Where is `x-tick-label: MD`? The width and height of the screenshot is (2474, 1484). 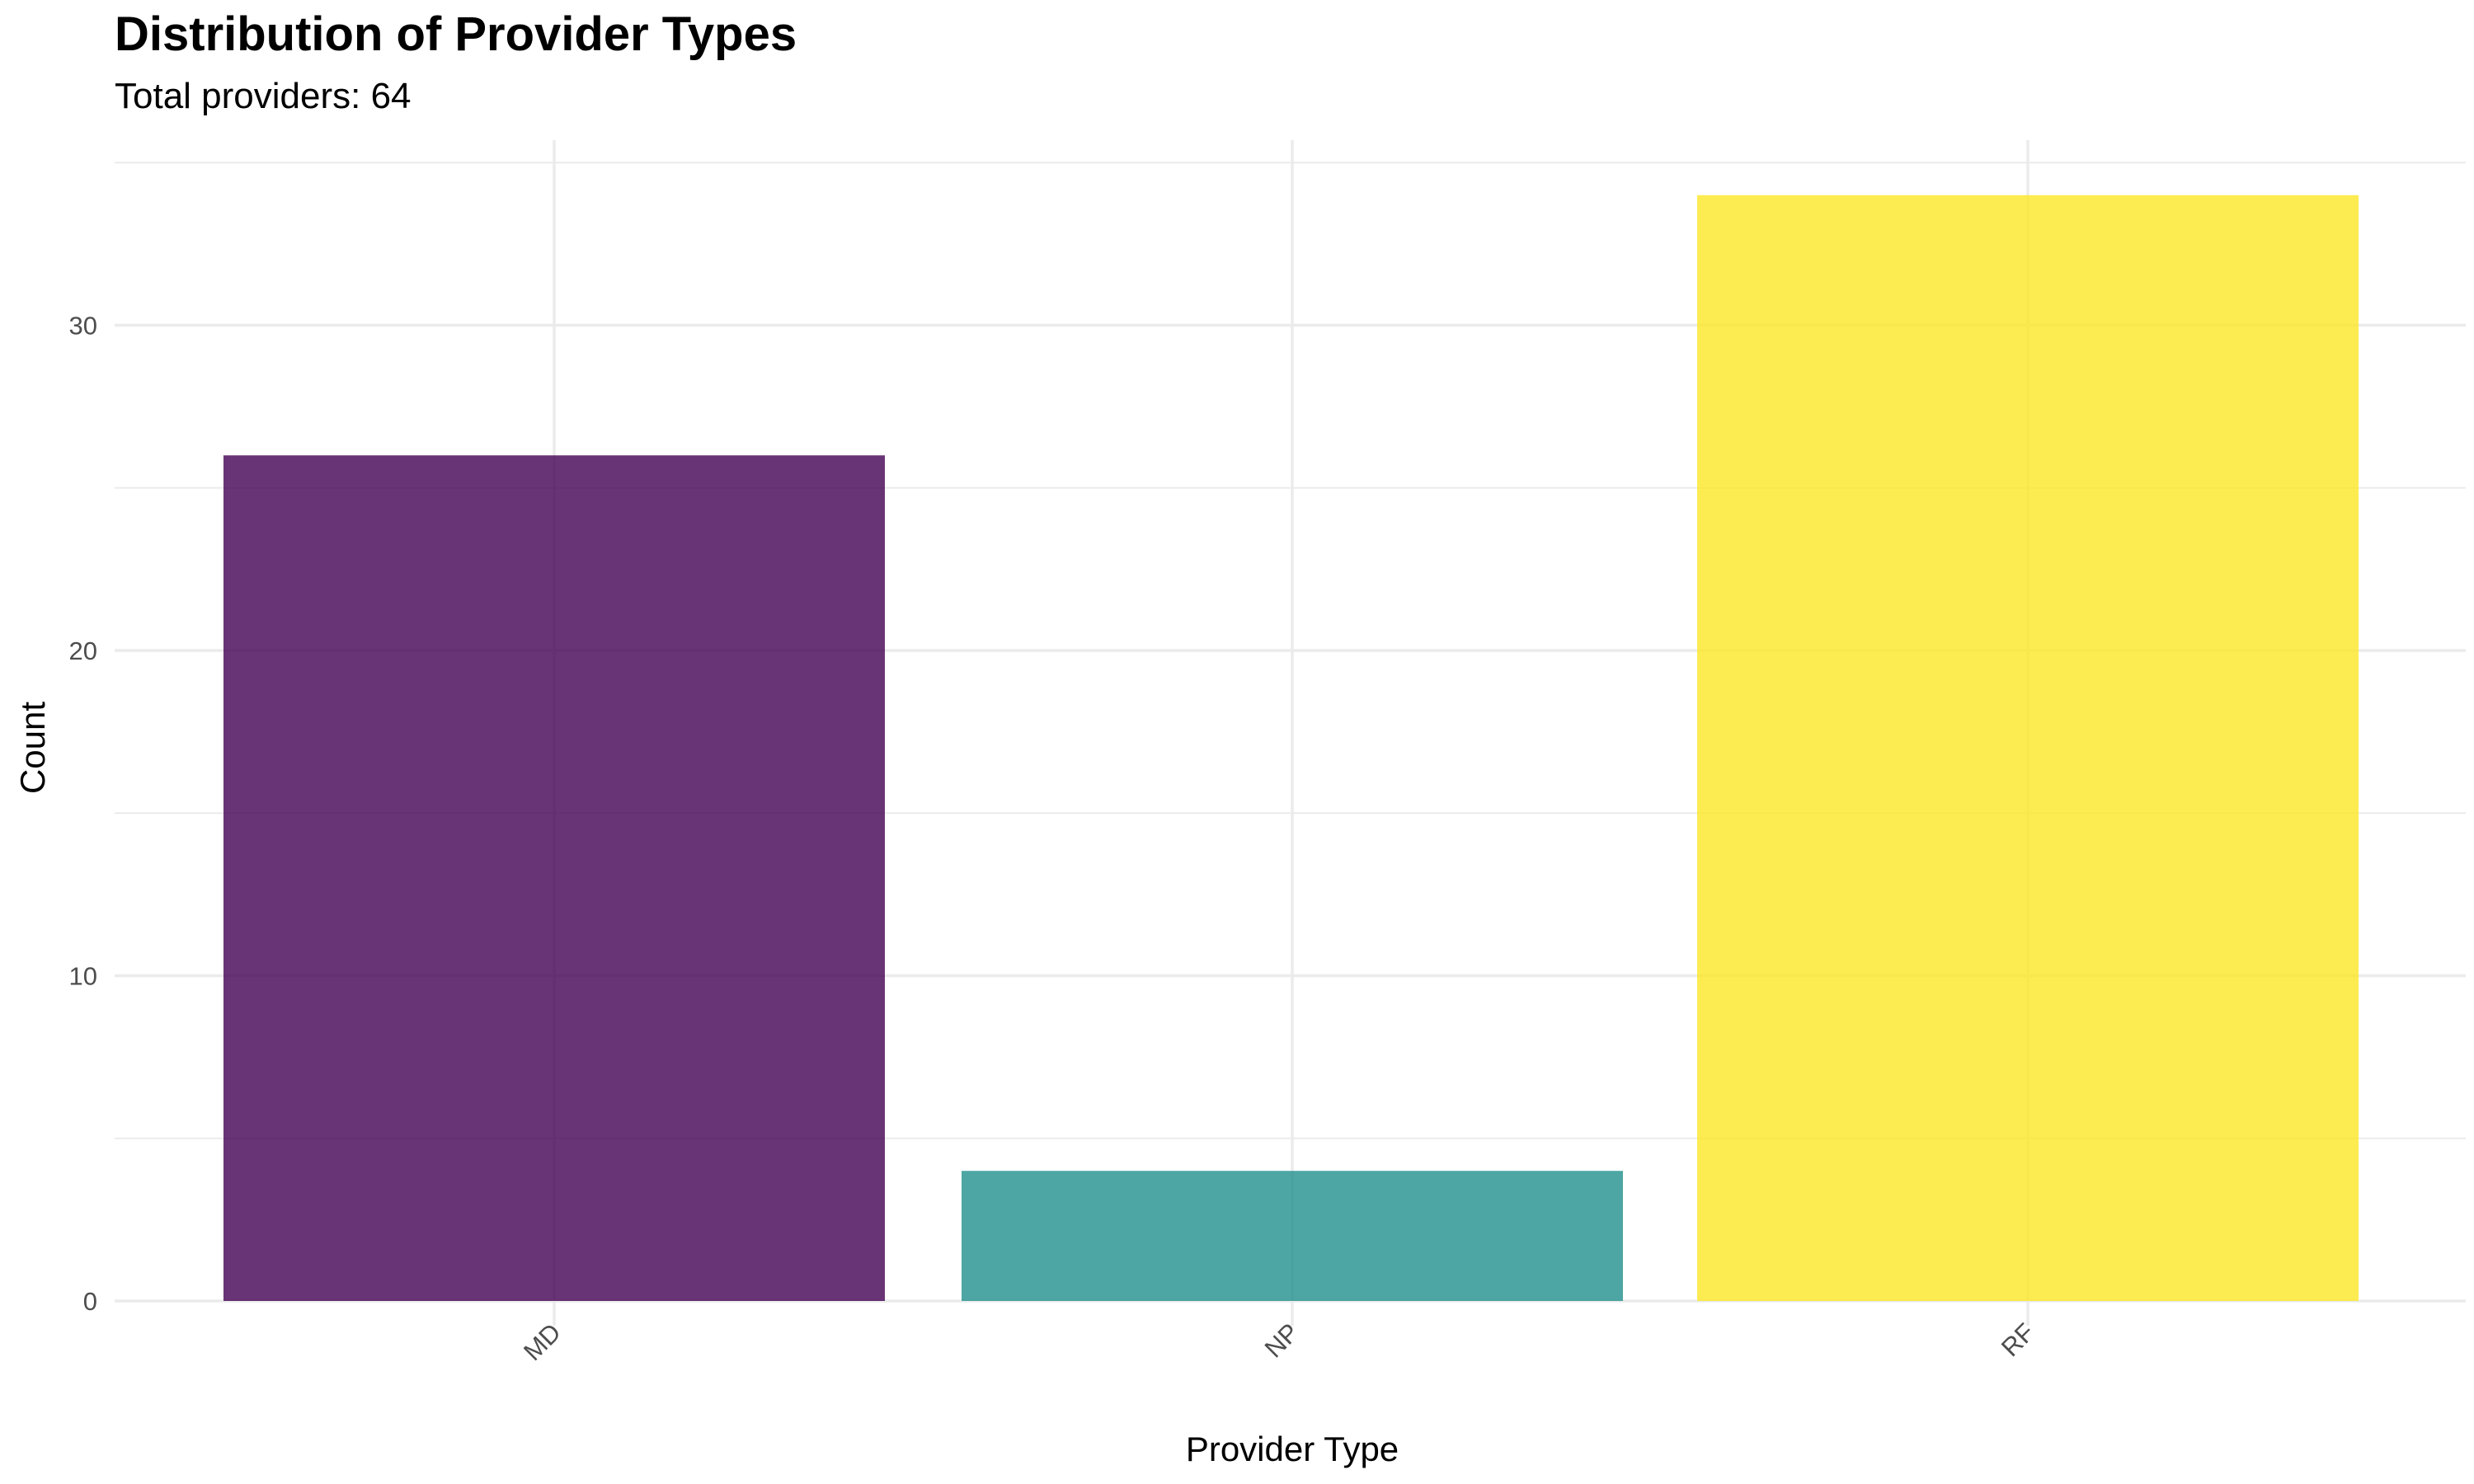
x-tick-label: MD is located at coordinates (542, 1341).